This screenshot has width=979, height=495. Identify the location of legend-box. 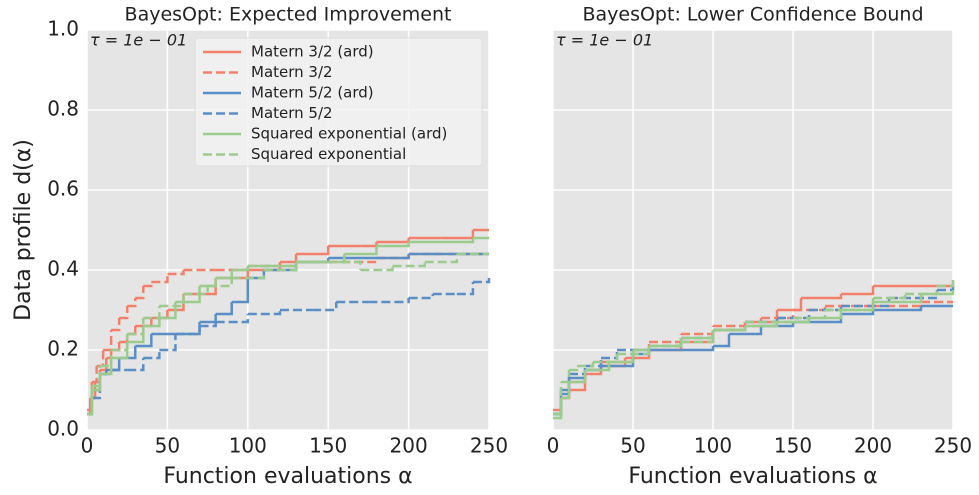
(338, 102).